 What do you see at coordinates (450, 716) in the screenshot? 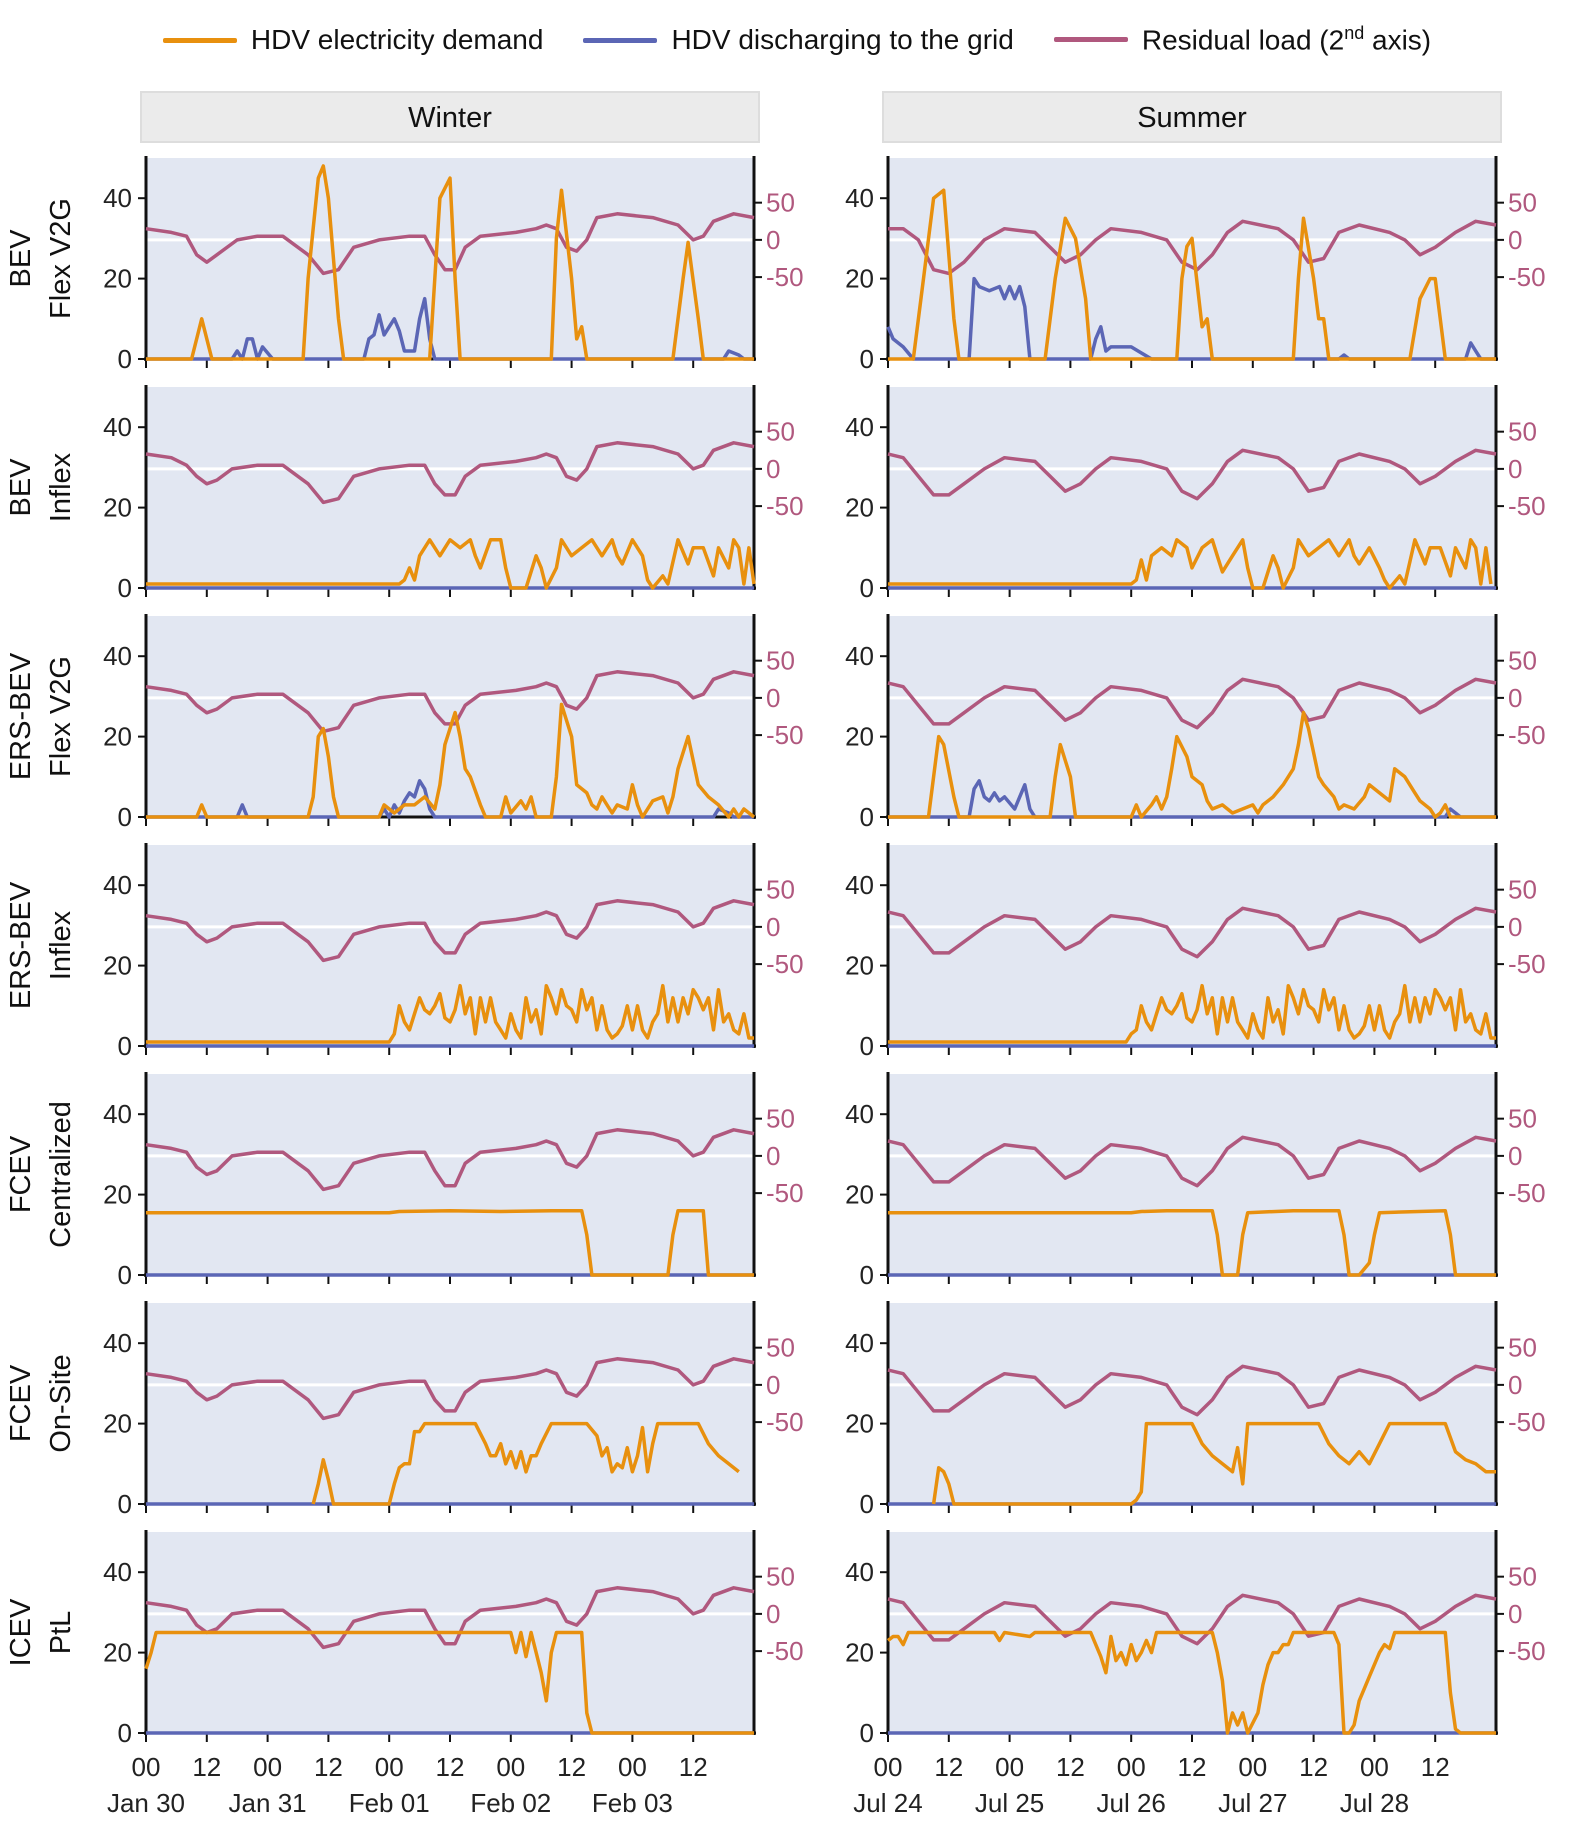
I see `panel-r2c0` at bounding box center [450, 716].